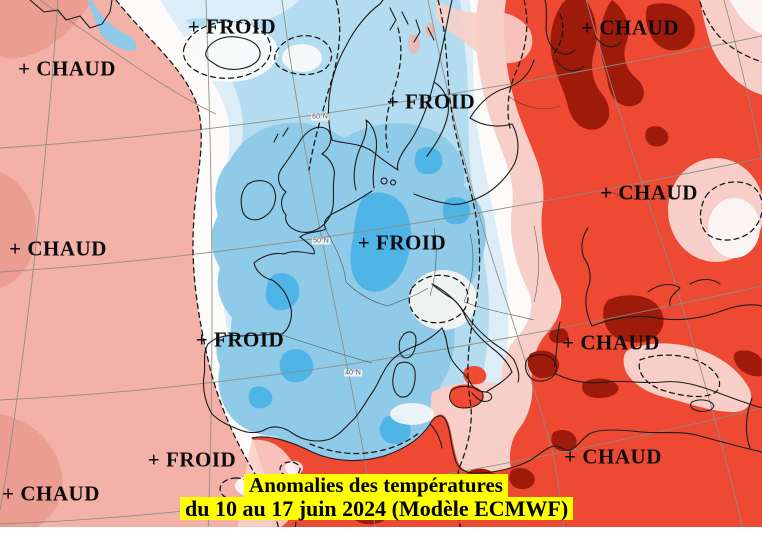  What do you see at coordinates (376, 485) in the screenshot?
I see `map-title-line1: Anomalies des températures` at bounding box center [376, 485].